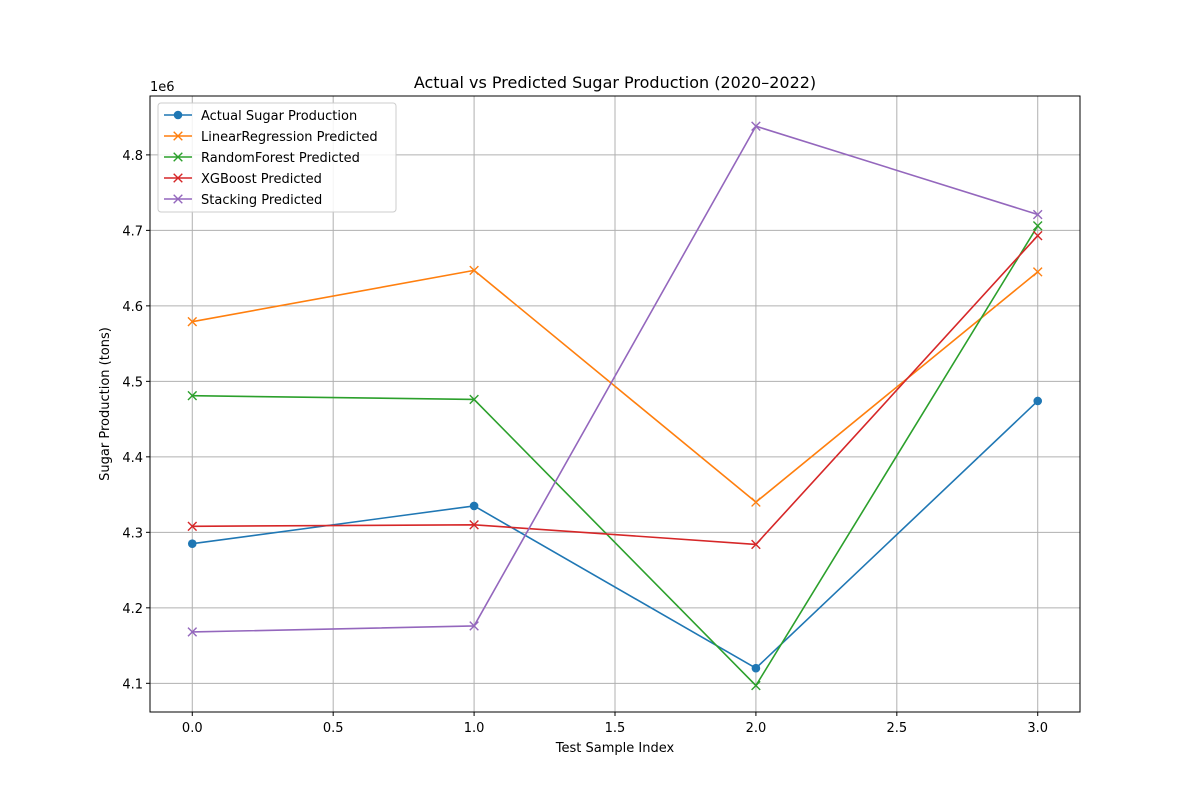  What do you see at coordinates (474, 728) in the screenshot?
I see `x-tick-label: 1.0` at bounding box center [474, 728].